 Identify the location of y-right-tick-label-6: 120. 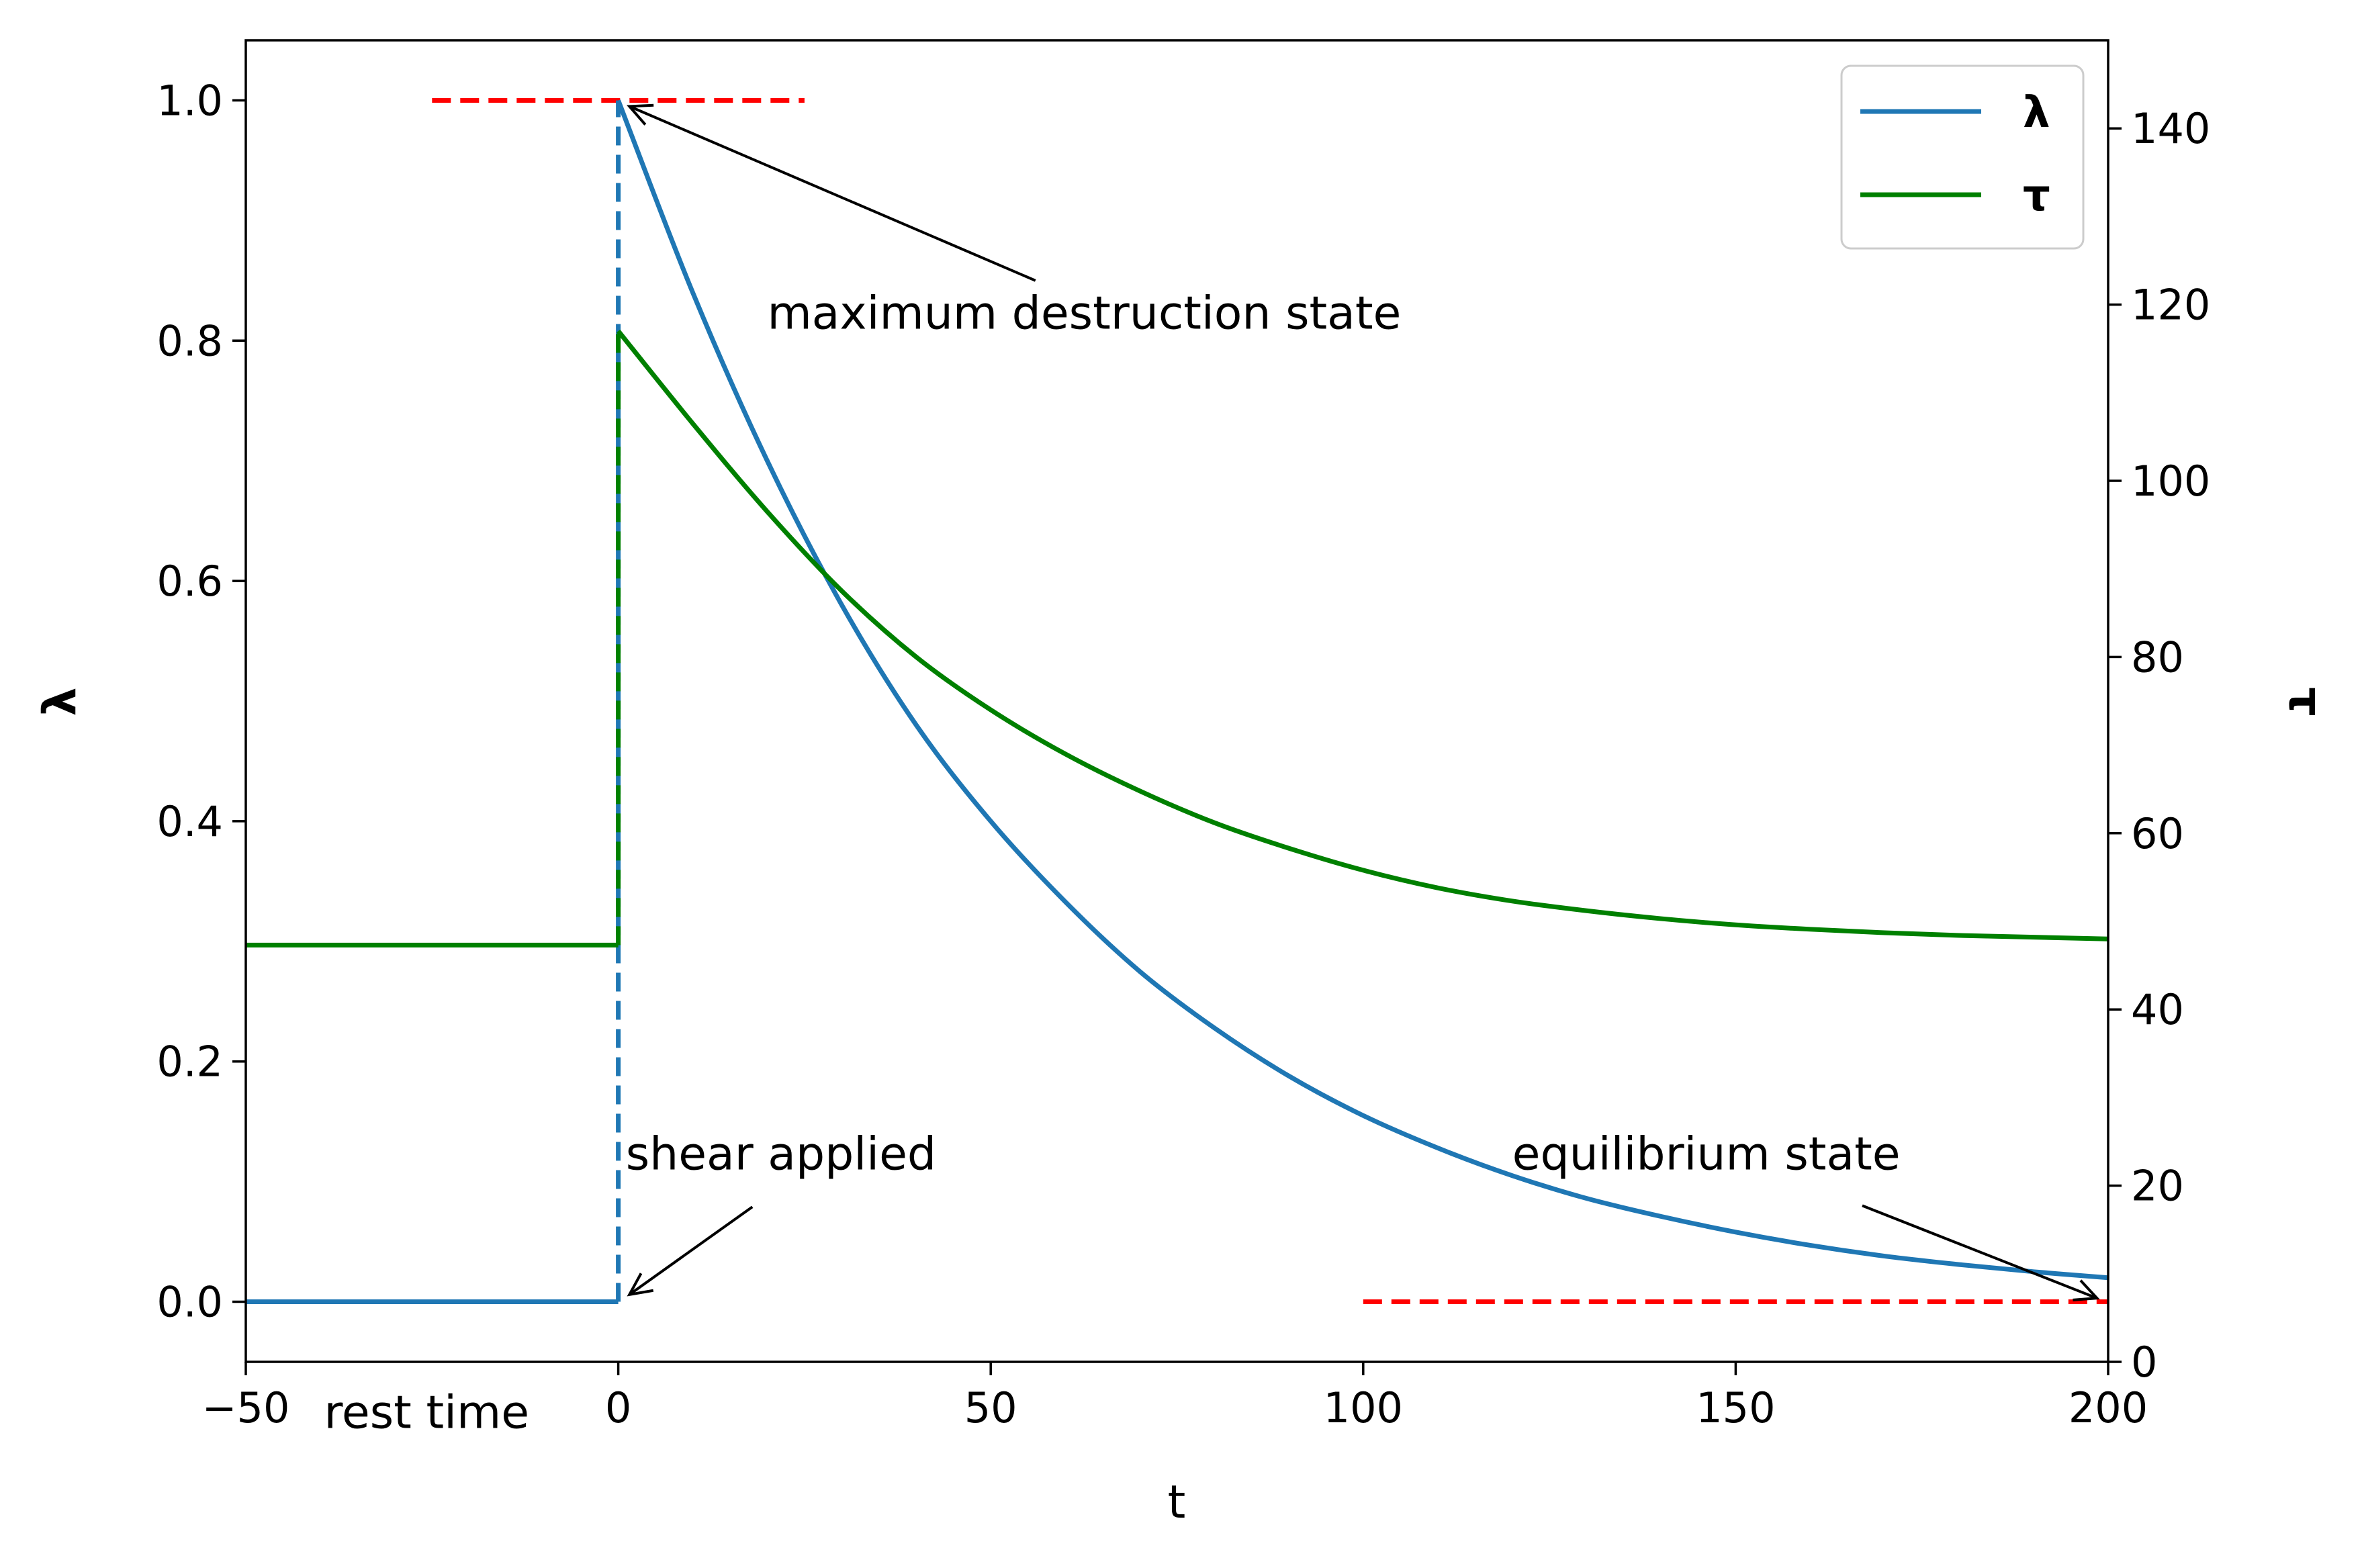
(2170, 305).